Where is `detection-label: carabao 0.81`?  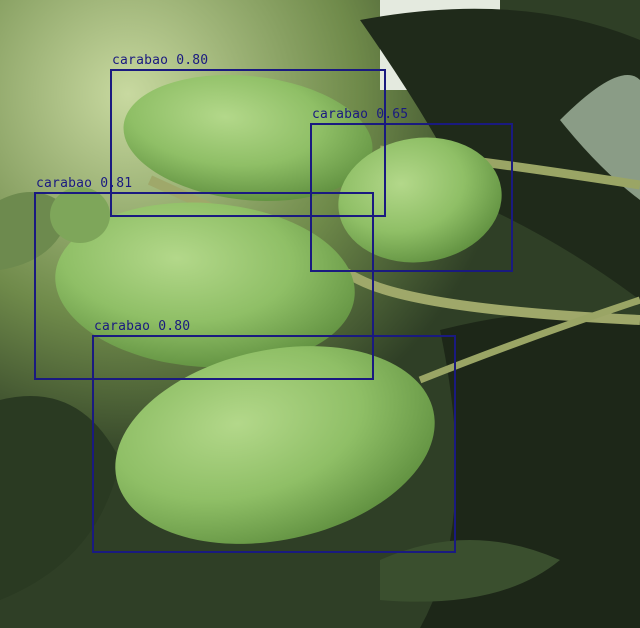
detection-label: carabao 0.81 is located at coordinates (84, 183).